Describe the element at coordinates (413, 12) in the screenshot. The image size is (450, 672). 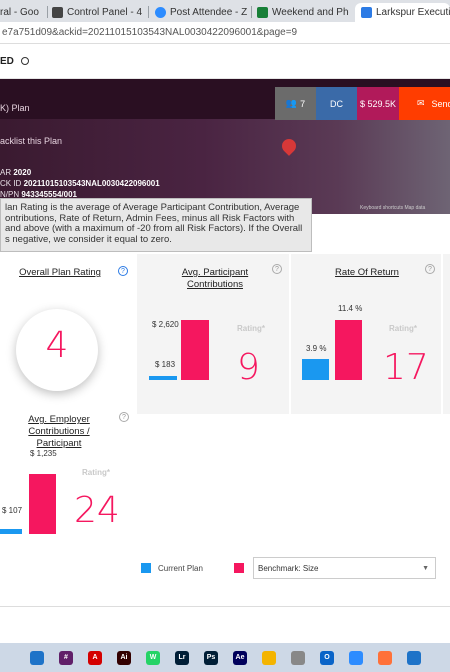
I see `tab-title: Larkspur Executive` at that location.